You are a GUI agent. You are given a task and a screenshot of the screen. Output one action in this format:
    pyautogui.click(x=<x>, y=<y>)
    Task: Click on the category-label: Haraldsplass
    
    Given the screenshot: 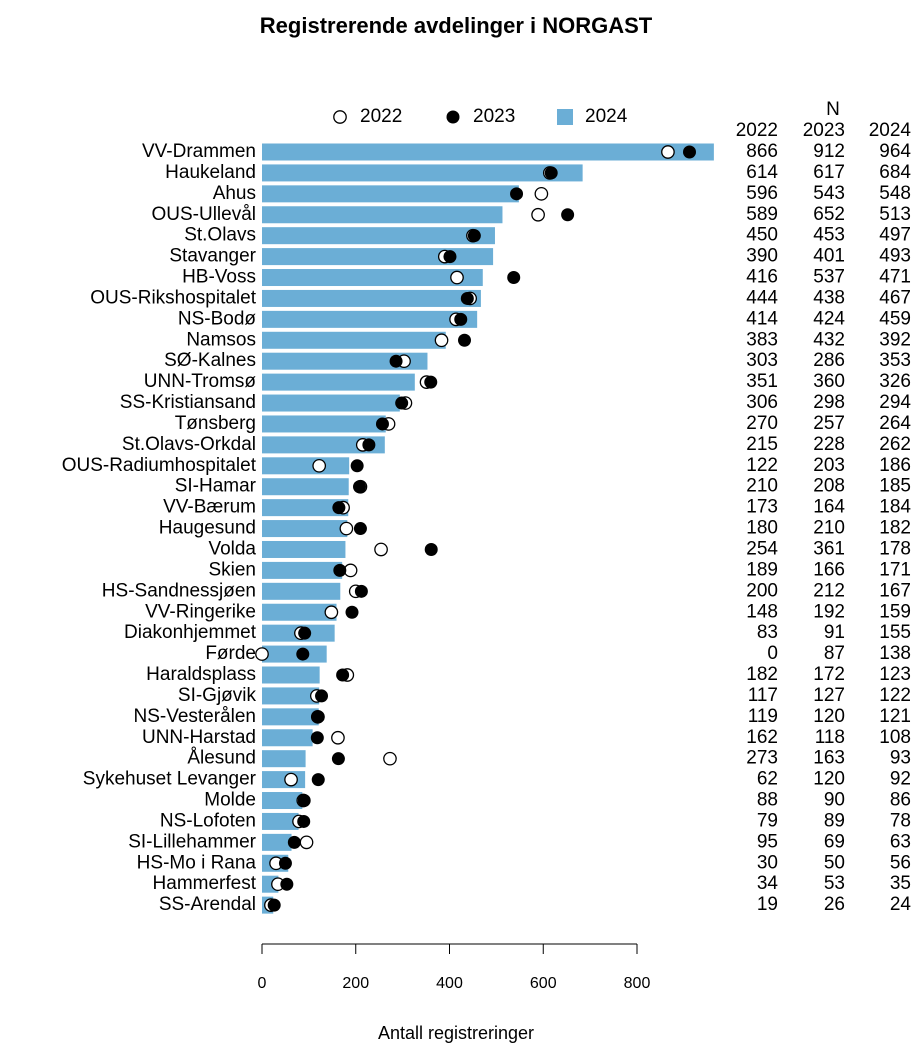 What is the action you would take?
    pyautogui.click(x=201, y=674)
    